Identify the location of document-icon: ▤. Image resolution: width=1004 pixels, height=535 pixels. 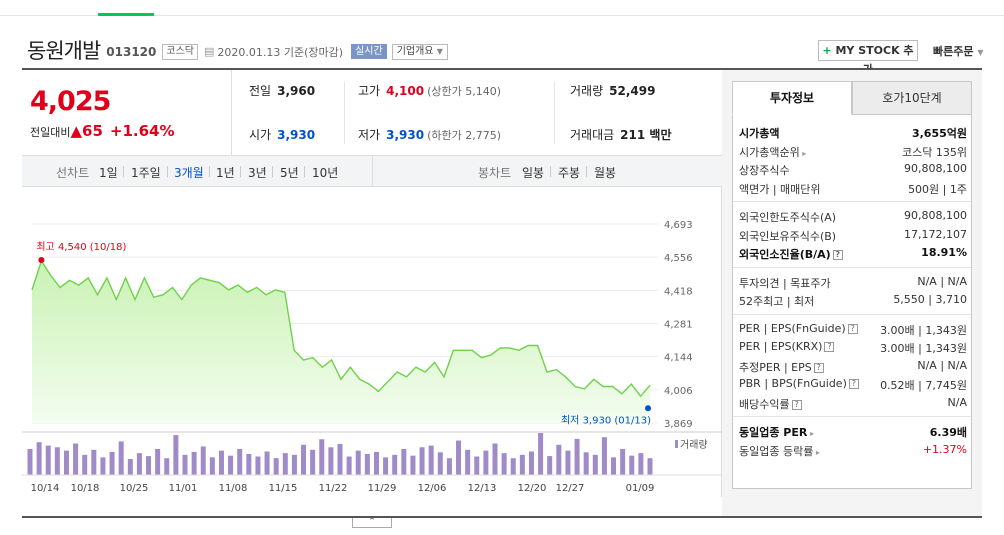
(209, 51).